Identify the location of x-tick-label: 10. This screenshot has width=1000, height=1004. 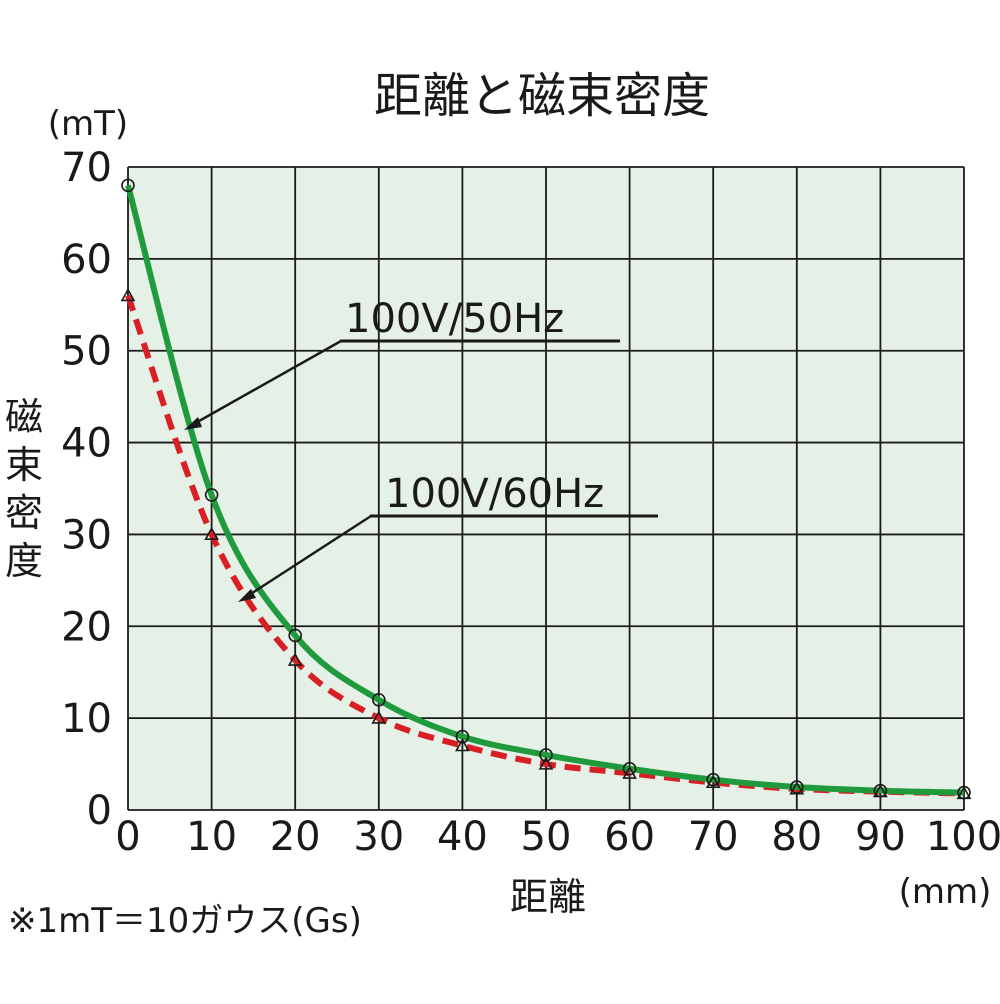
(211, 837).